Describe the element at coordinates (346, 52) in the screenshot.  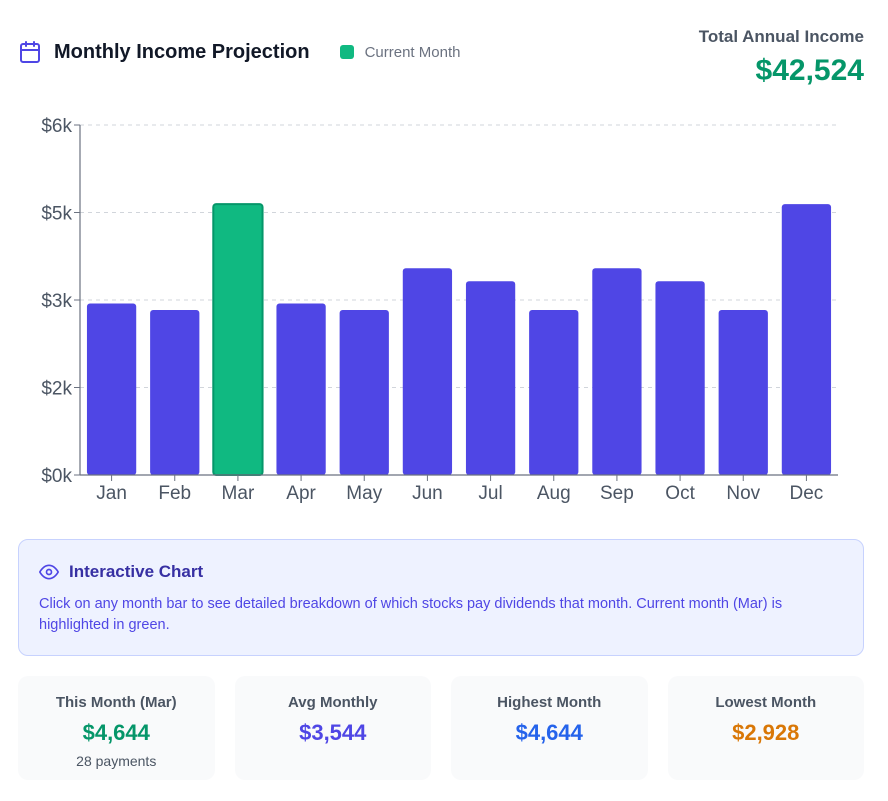
I see `legend-swatch-current-month` at that location.